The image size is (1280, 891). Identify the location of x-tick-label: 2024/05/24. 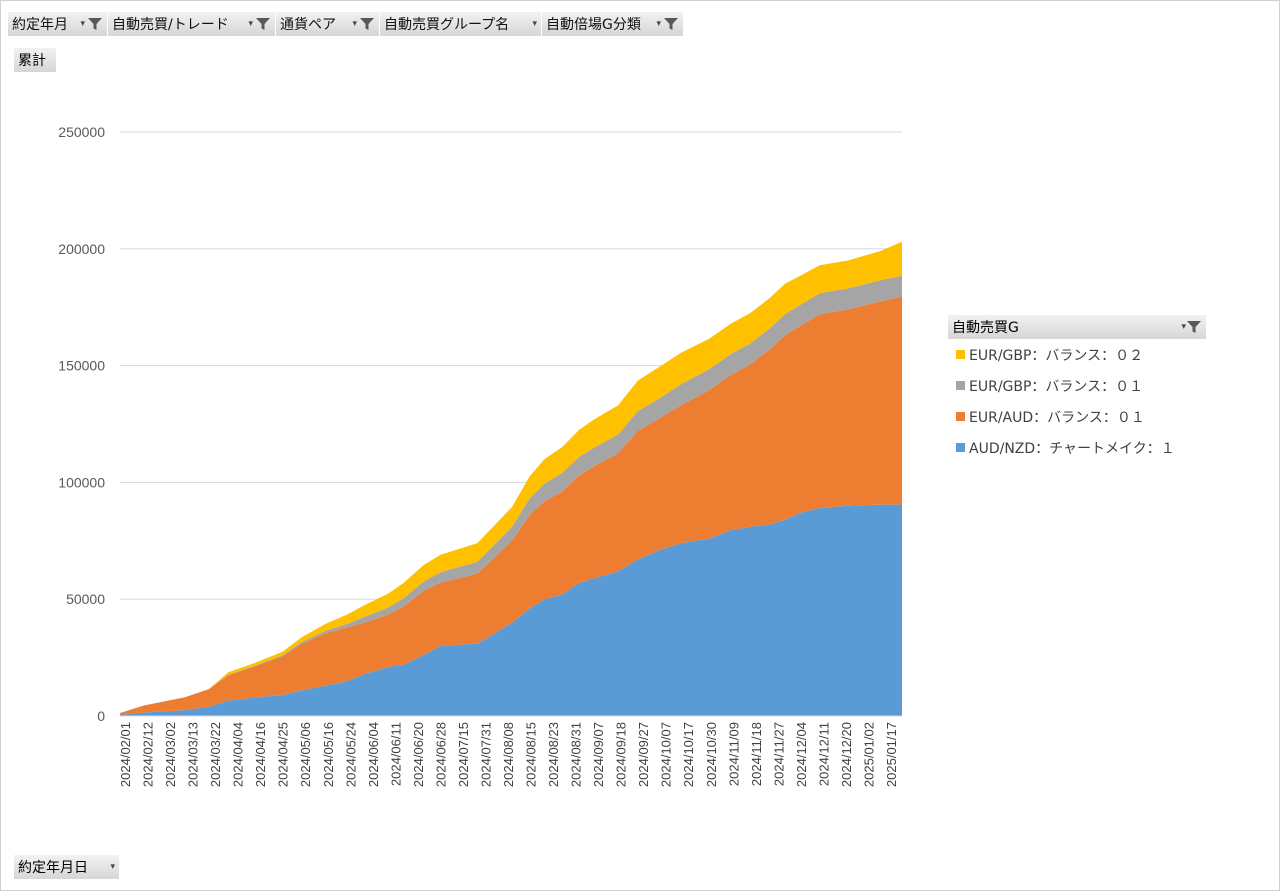
(350, 754).